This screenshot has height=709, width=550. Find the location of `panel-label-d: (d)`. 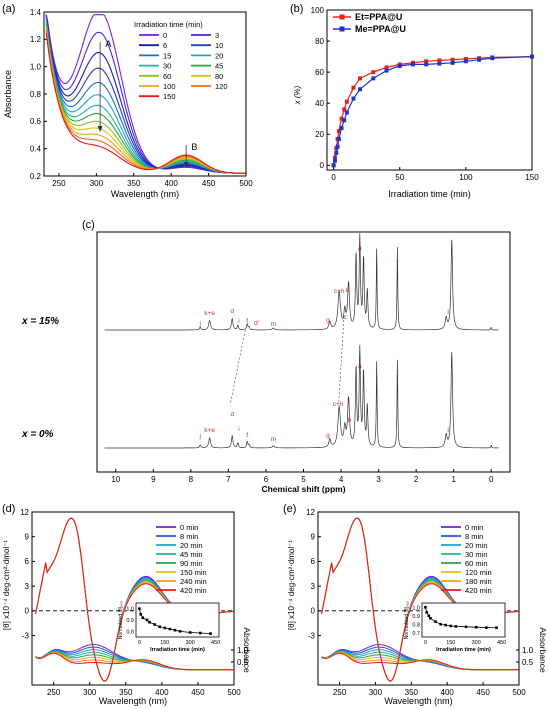

panel-label-d: (d) is located at coordinates (8, 509).